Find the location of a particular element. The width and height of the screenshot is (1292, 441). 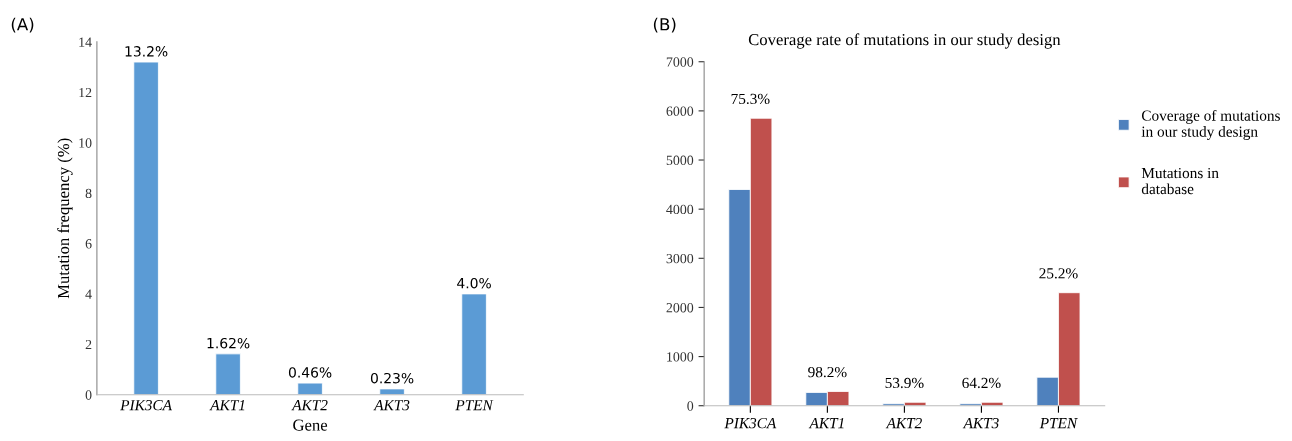

y-tick-label: 4000 is located at coordinates (680, 209).